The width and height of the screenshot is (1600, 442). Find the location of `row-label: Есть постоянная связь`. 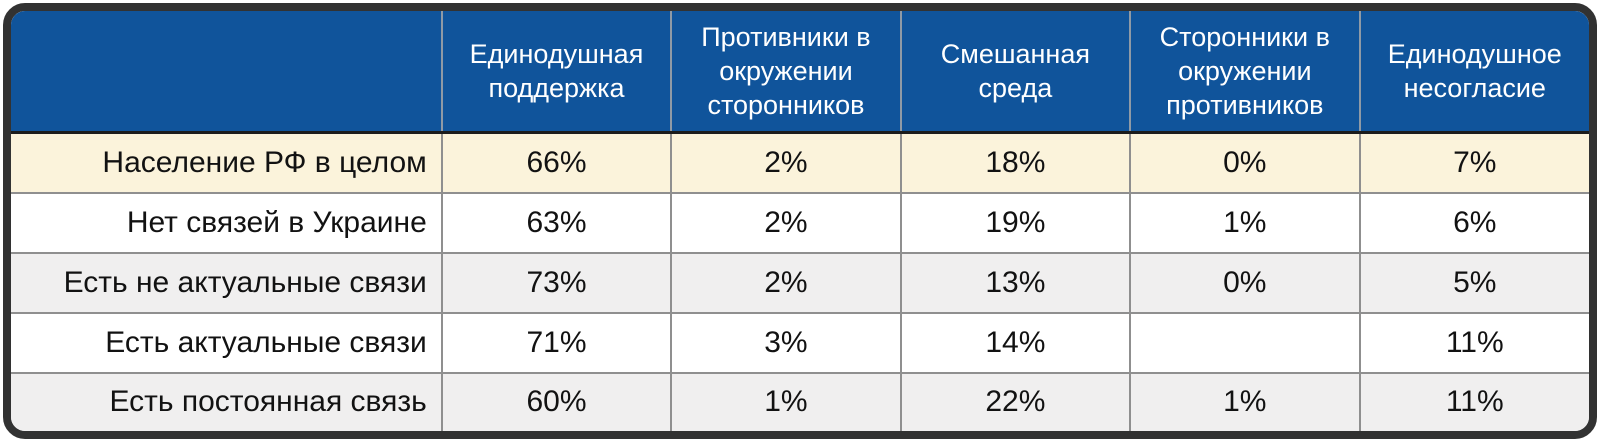

row-label: Есть постоянная связь is located at coordinates (226, 401).